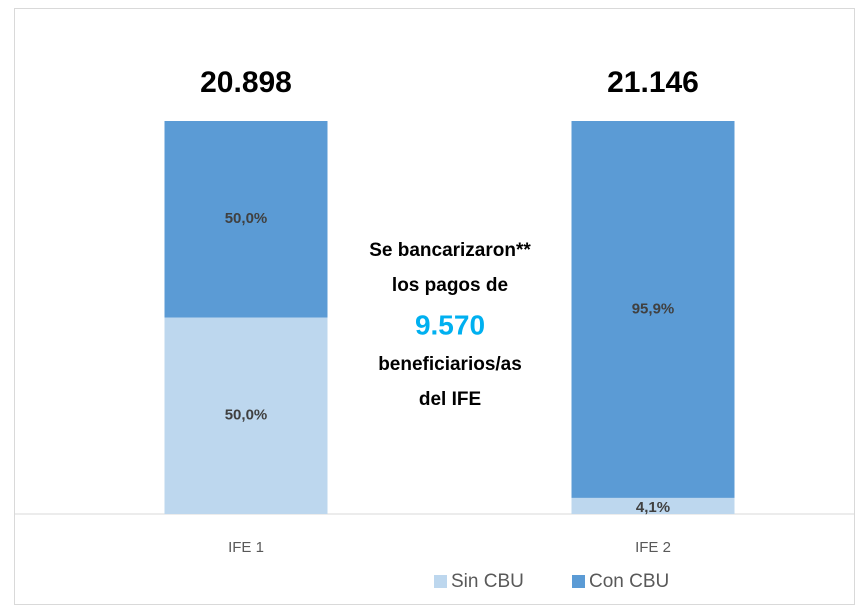  What do you see at coordinates (450, 364) in the screenshot?
I see `annotation: beneficiarios/as` at bounding box center [450, 364].